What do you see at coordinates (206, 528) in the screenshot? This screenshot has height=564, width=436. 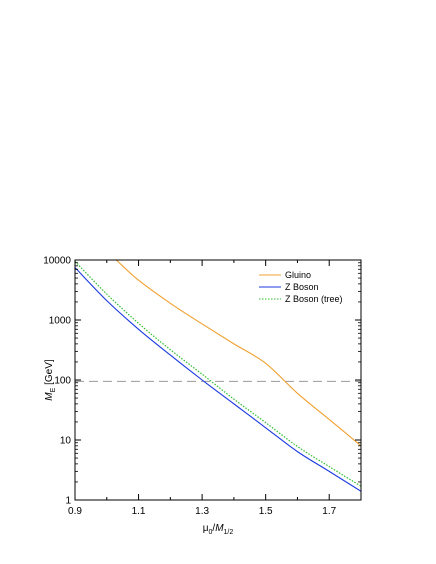 I see `x-axis-label-mu: μ` at bounding box center [206, 528].